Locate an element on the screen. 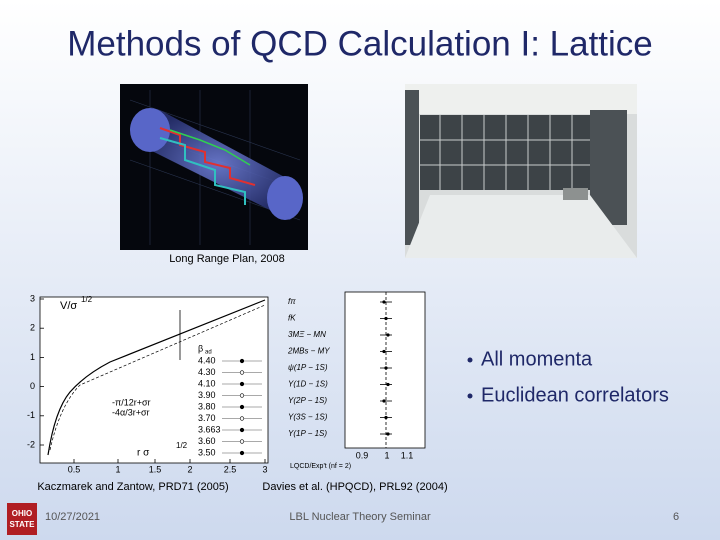 The image size is (720, 540). legend-label: 3.50 is located at coordinates (207, 452).